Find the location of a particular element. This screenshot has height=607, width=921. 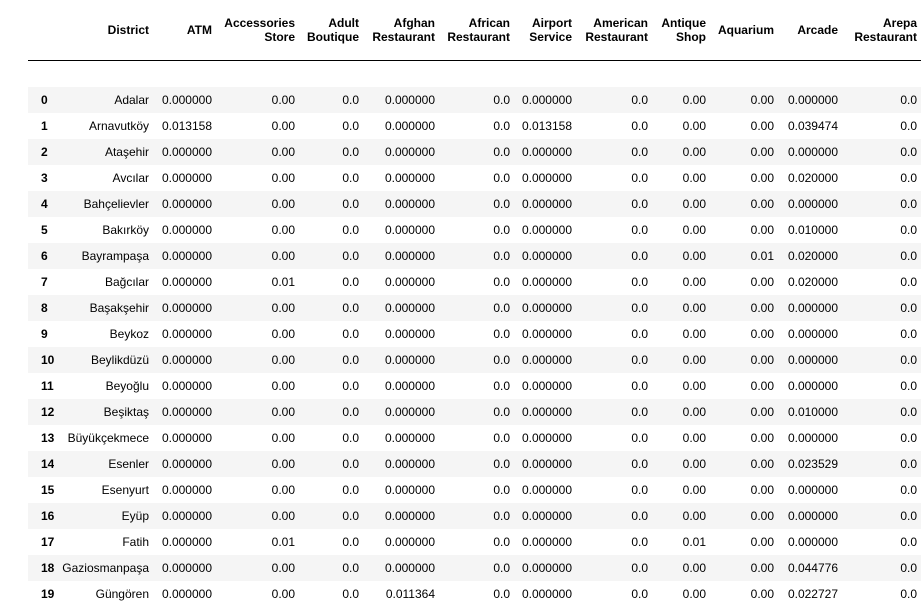

column-header: Afghan Restaurant is located at coordinates (401, 30).